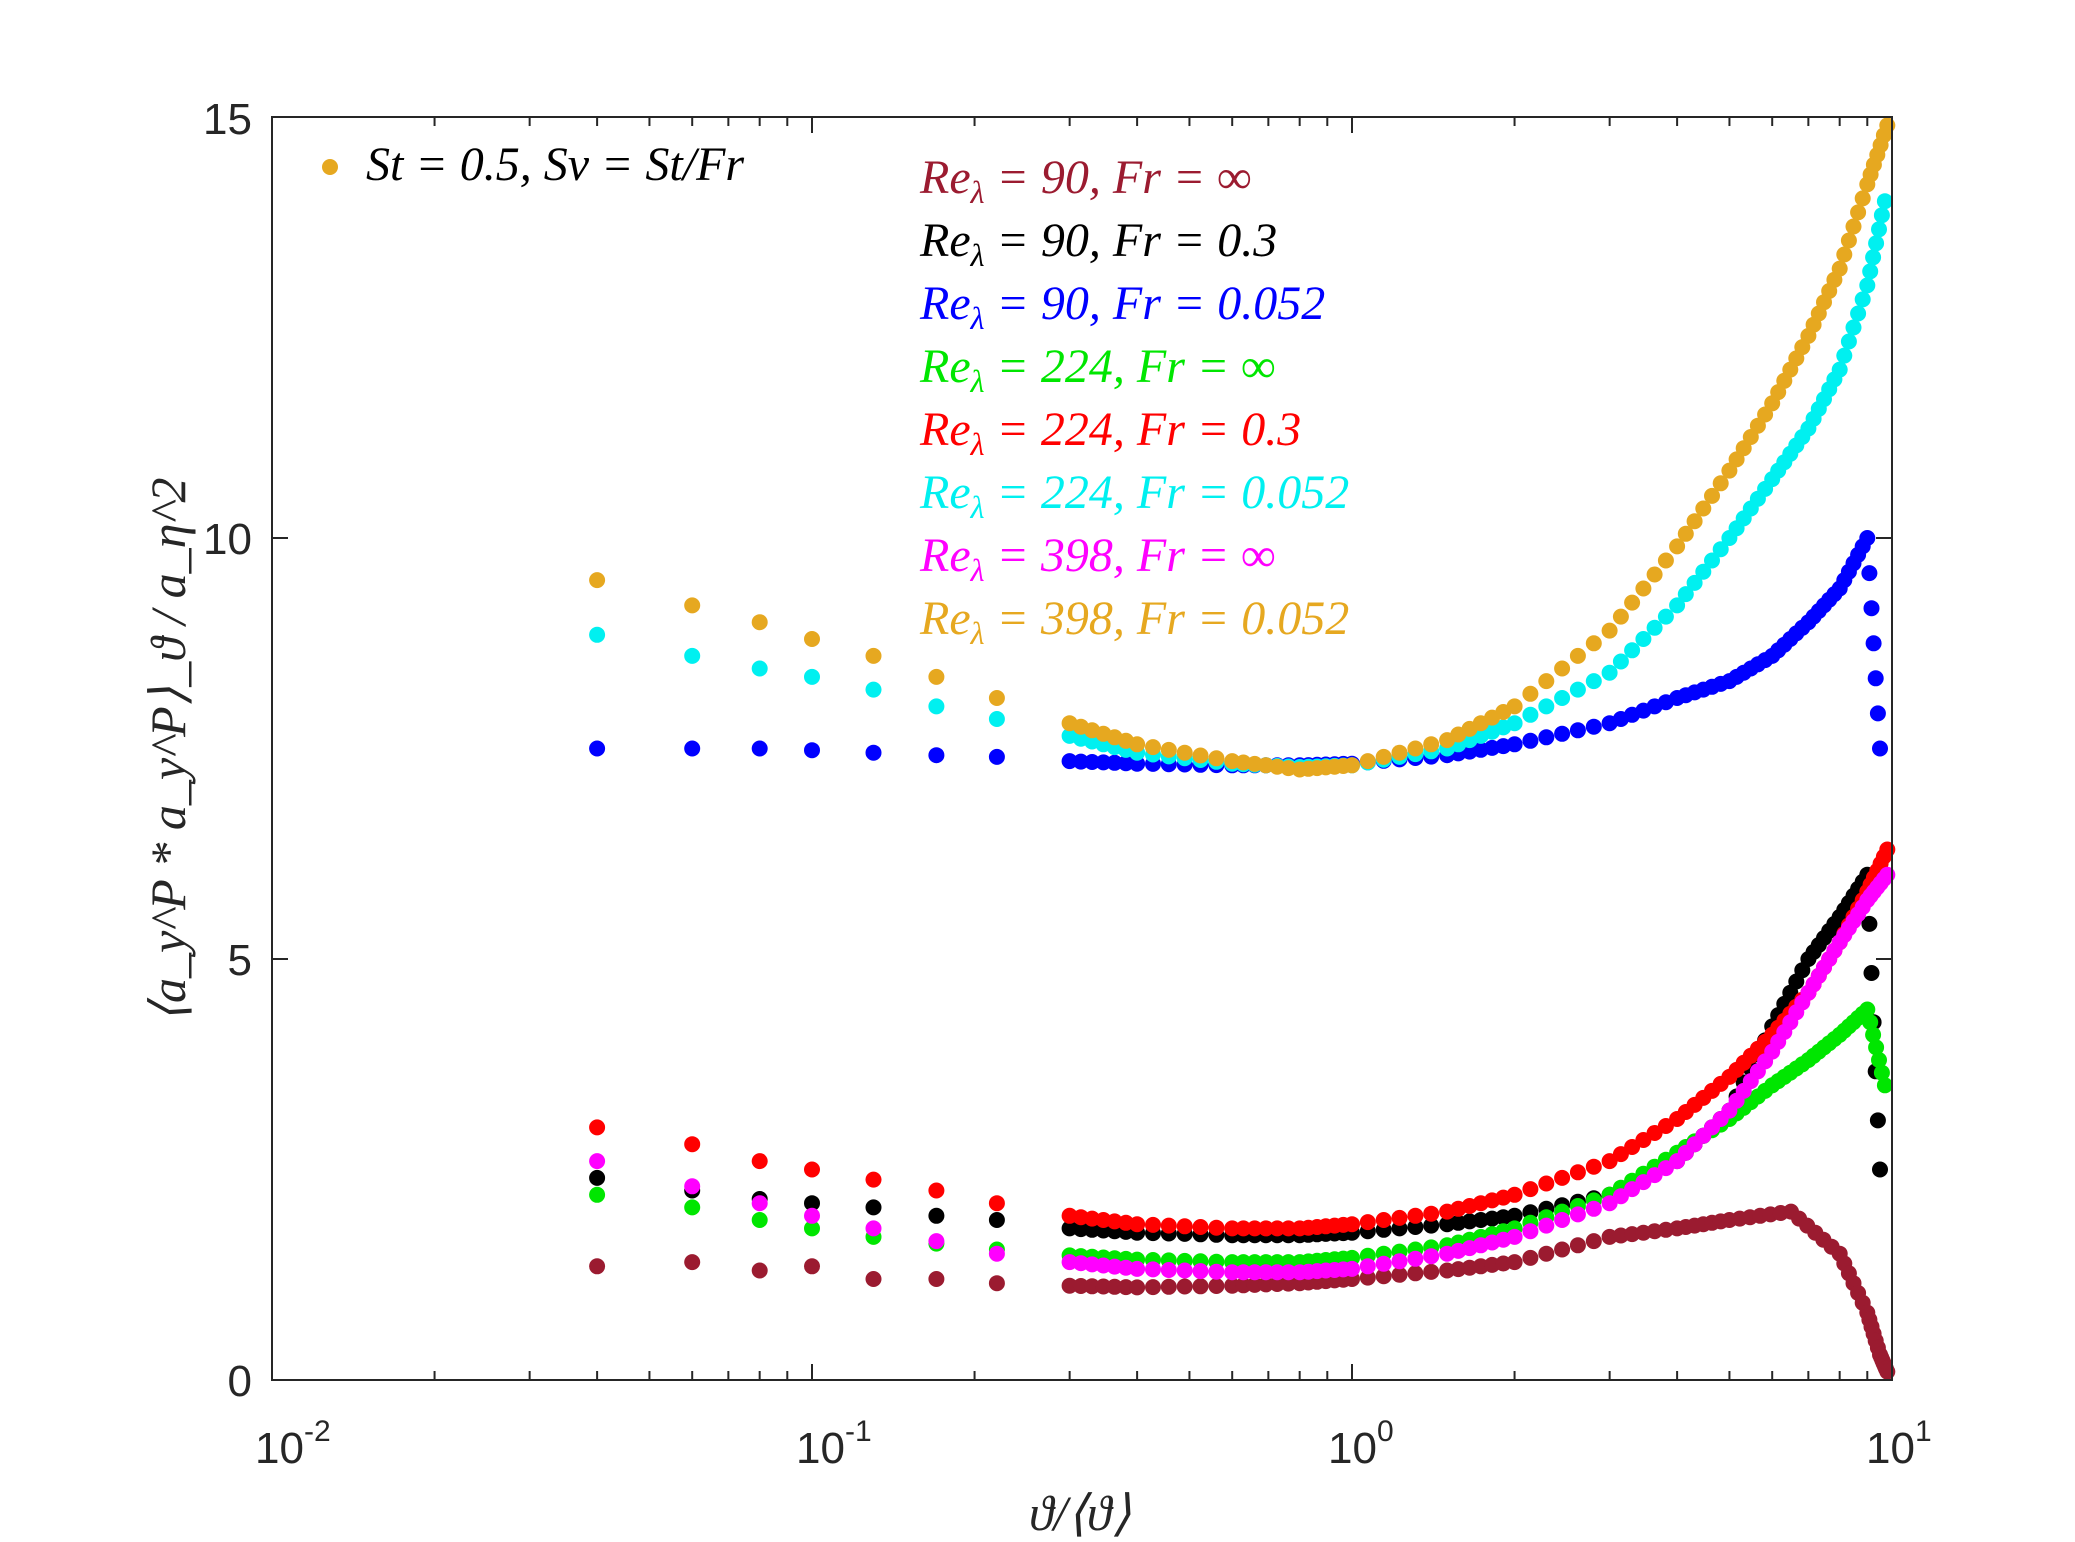 Image resolution: width=2075 pixels, height=1542 pixels. What do you see at coordinates (1361, 1444) in the screenshot?
I see `x-tick-label: 10⁰` at bounding box center [1361, 1444].